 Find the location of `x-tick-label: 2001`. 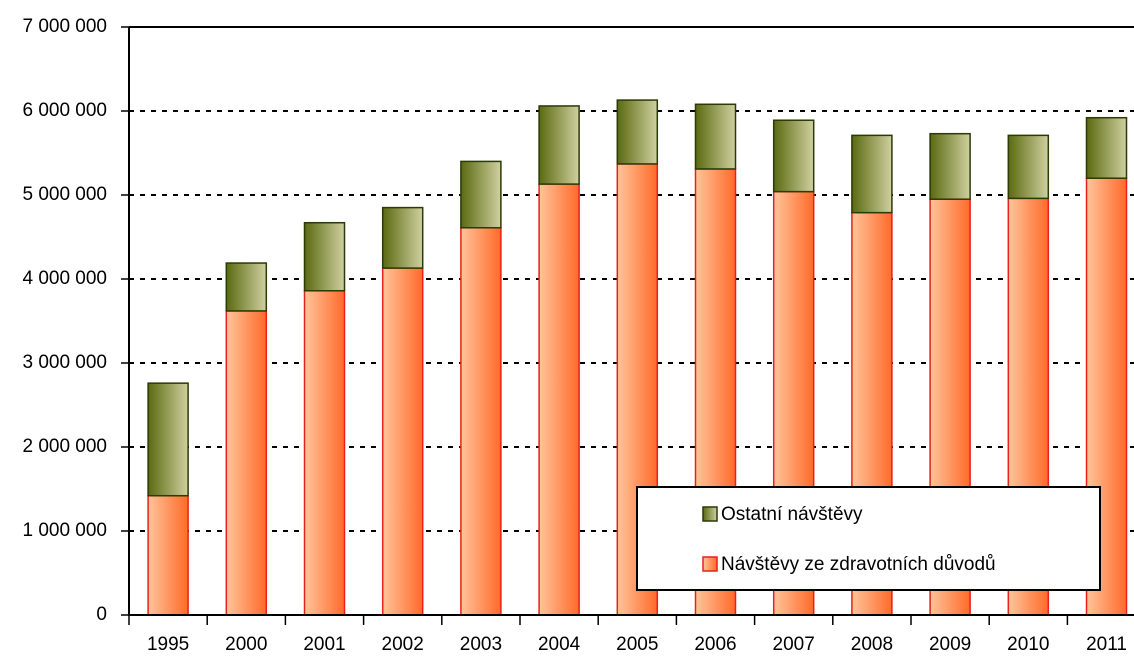

x-tick-label: 2001 is located at coordinates (324, 644).